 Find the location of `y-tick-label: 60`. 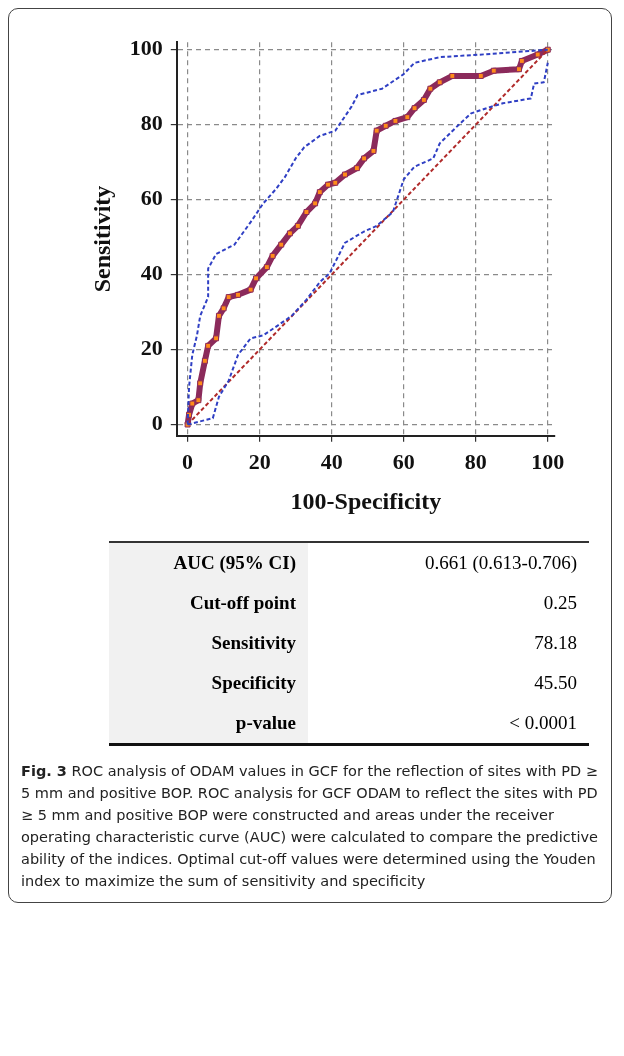

y-tick-label: 60 is located at coordinates (151, 198).